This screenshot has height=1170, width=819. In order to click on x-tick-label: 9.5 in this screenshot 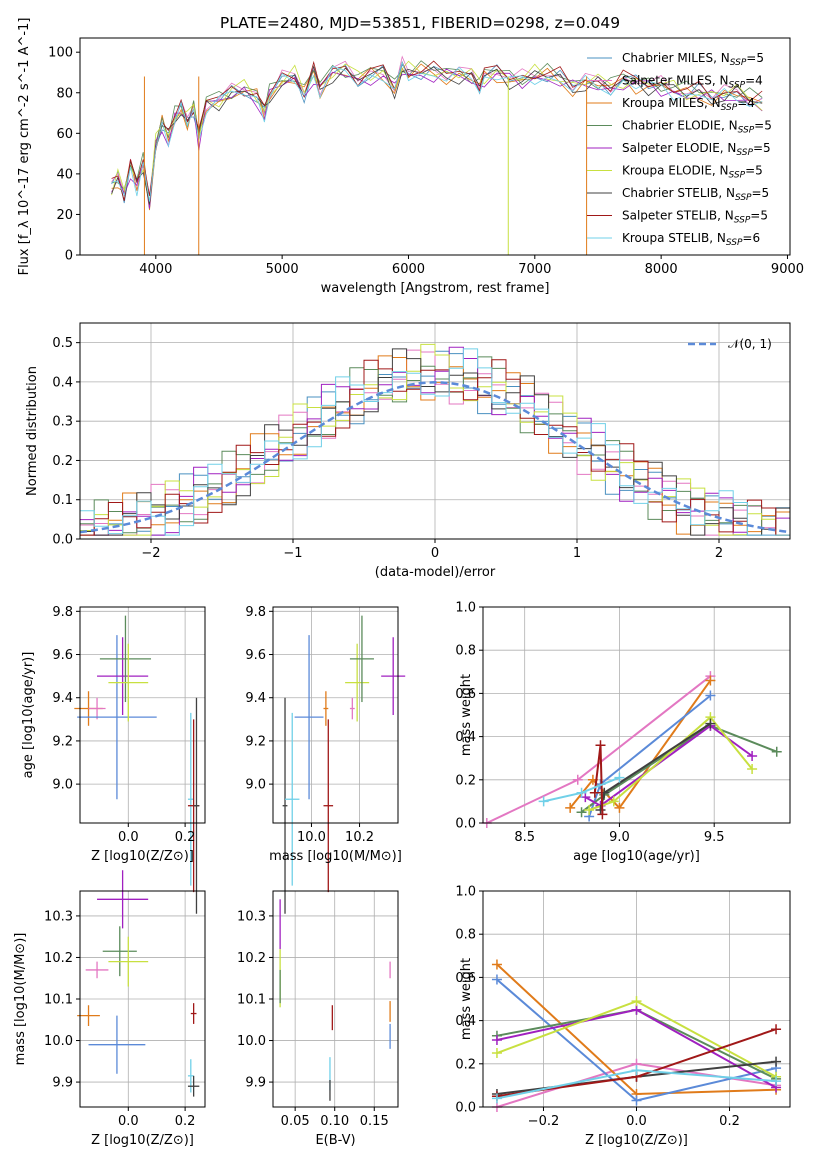, I will do `click(714, 837)`.